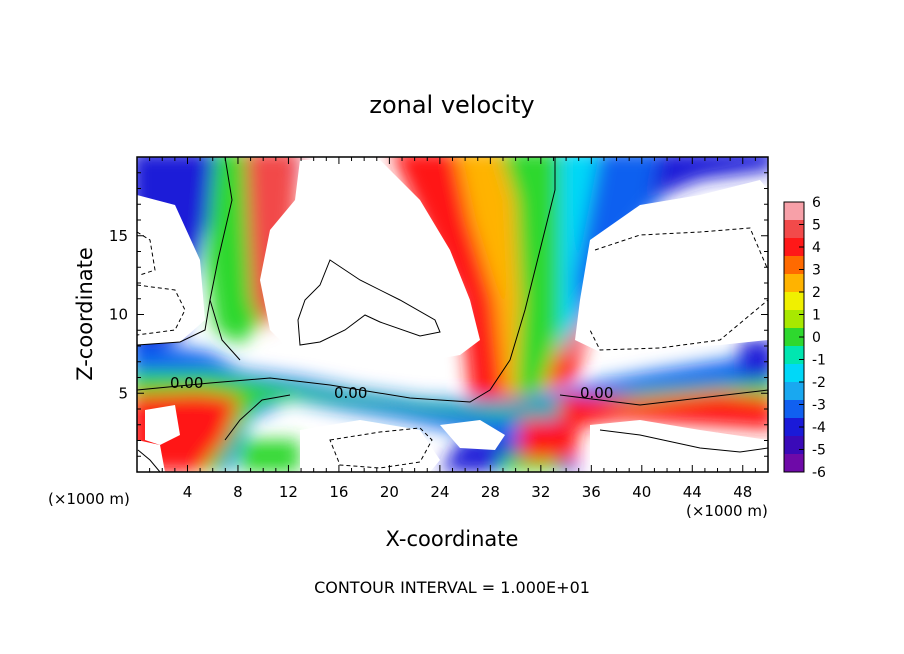  Describe the element at coordinates (816, 248) in the screenshot. I see `colorbar-tick-label: 4` at that location.